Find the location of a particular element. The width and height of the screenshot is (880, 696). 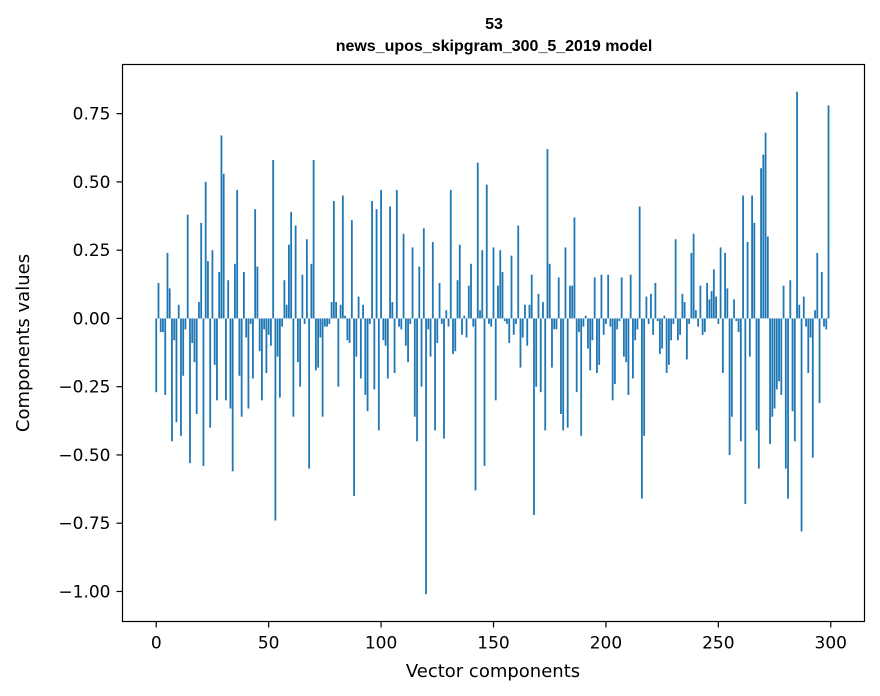

y-tick-label: 0.75 is located at coordinates (92, 115).